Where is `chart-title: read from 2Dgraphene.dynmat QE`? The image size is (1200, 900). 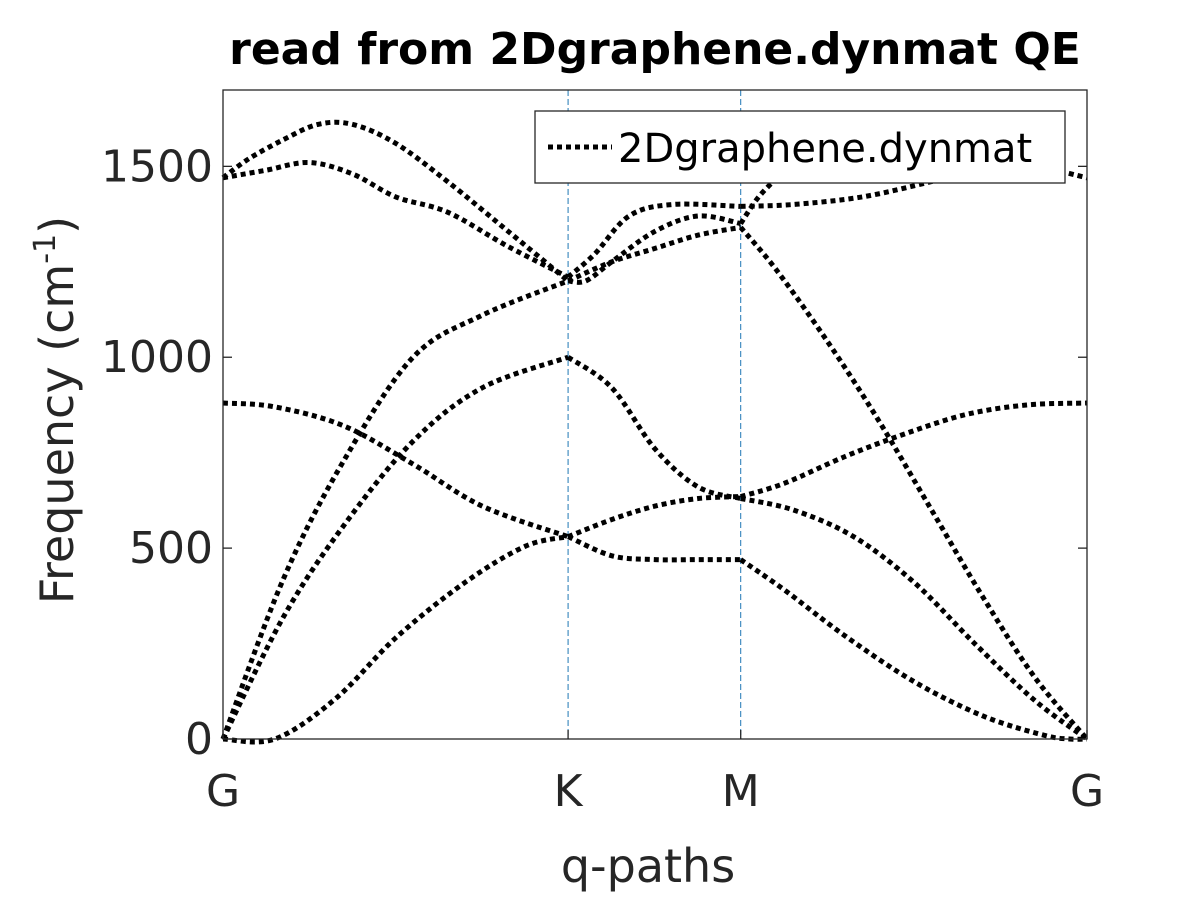
chart-title: read from 2Dgraphene.dynmat QE is located at coordinates (655, 49).